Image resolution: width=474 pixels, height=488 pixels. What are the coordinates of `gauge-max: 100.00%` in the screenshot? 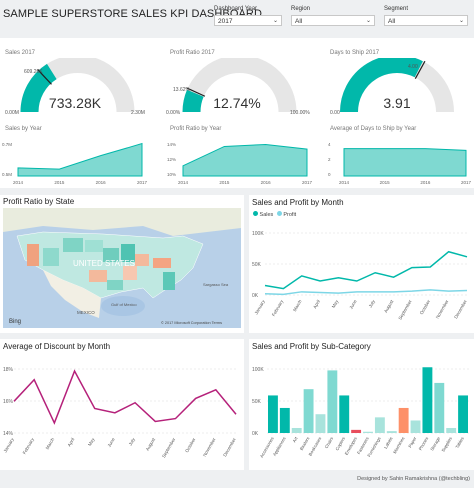 It's located at (300, 113).